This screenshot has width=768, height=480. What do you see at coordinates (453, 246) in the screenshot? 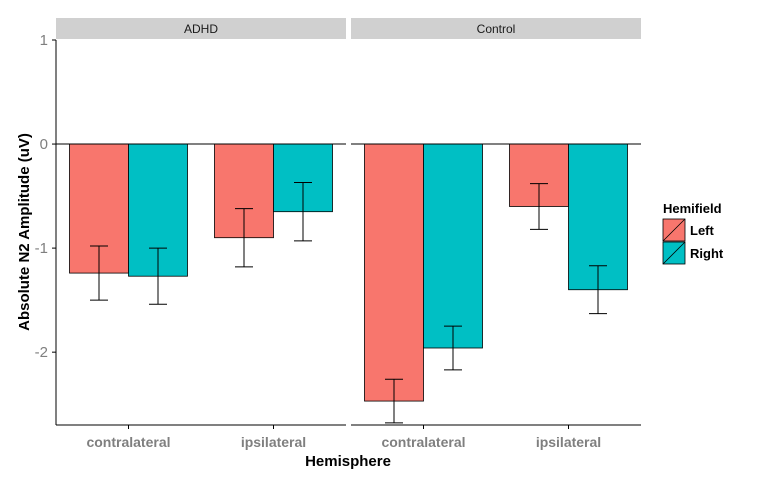
I see `bar-right` at bounding box center [453, 246].